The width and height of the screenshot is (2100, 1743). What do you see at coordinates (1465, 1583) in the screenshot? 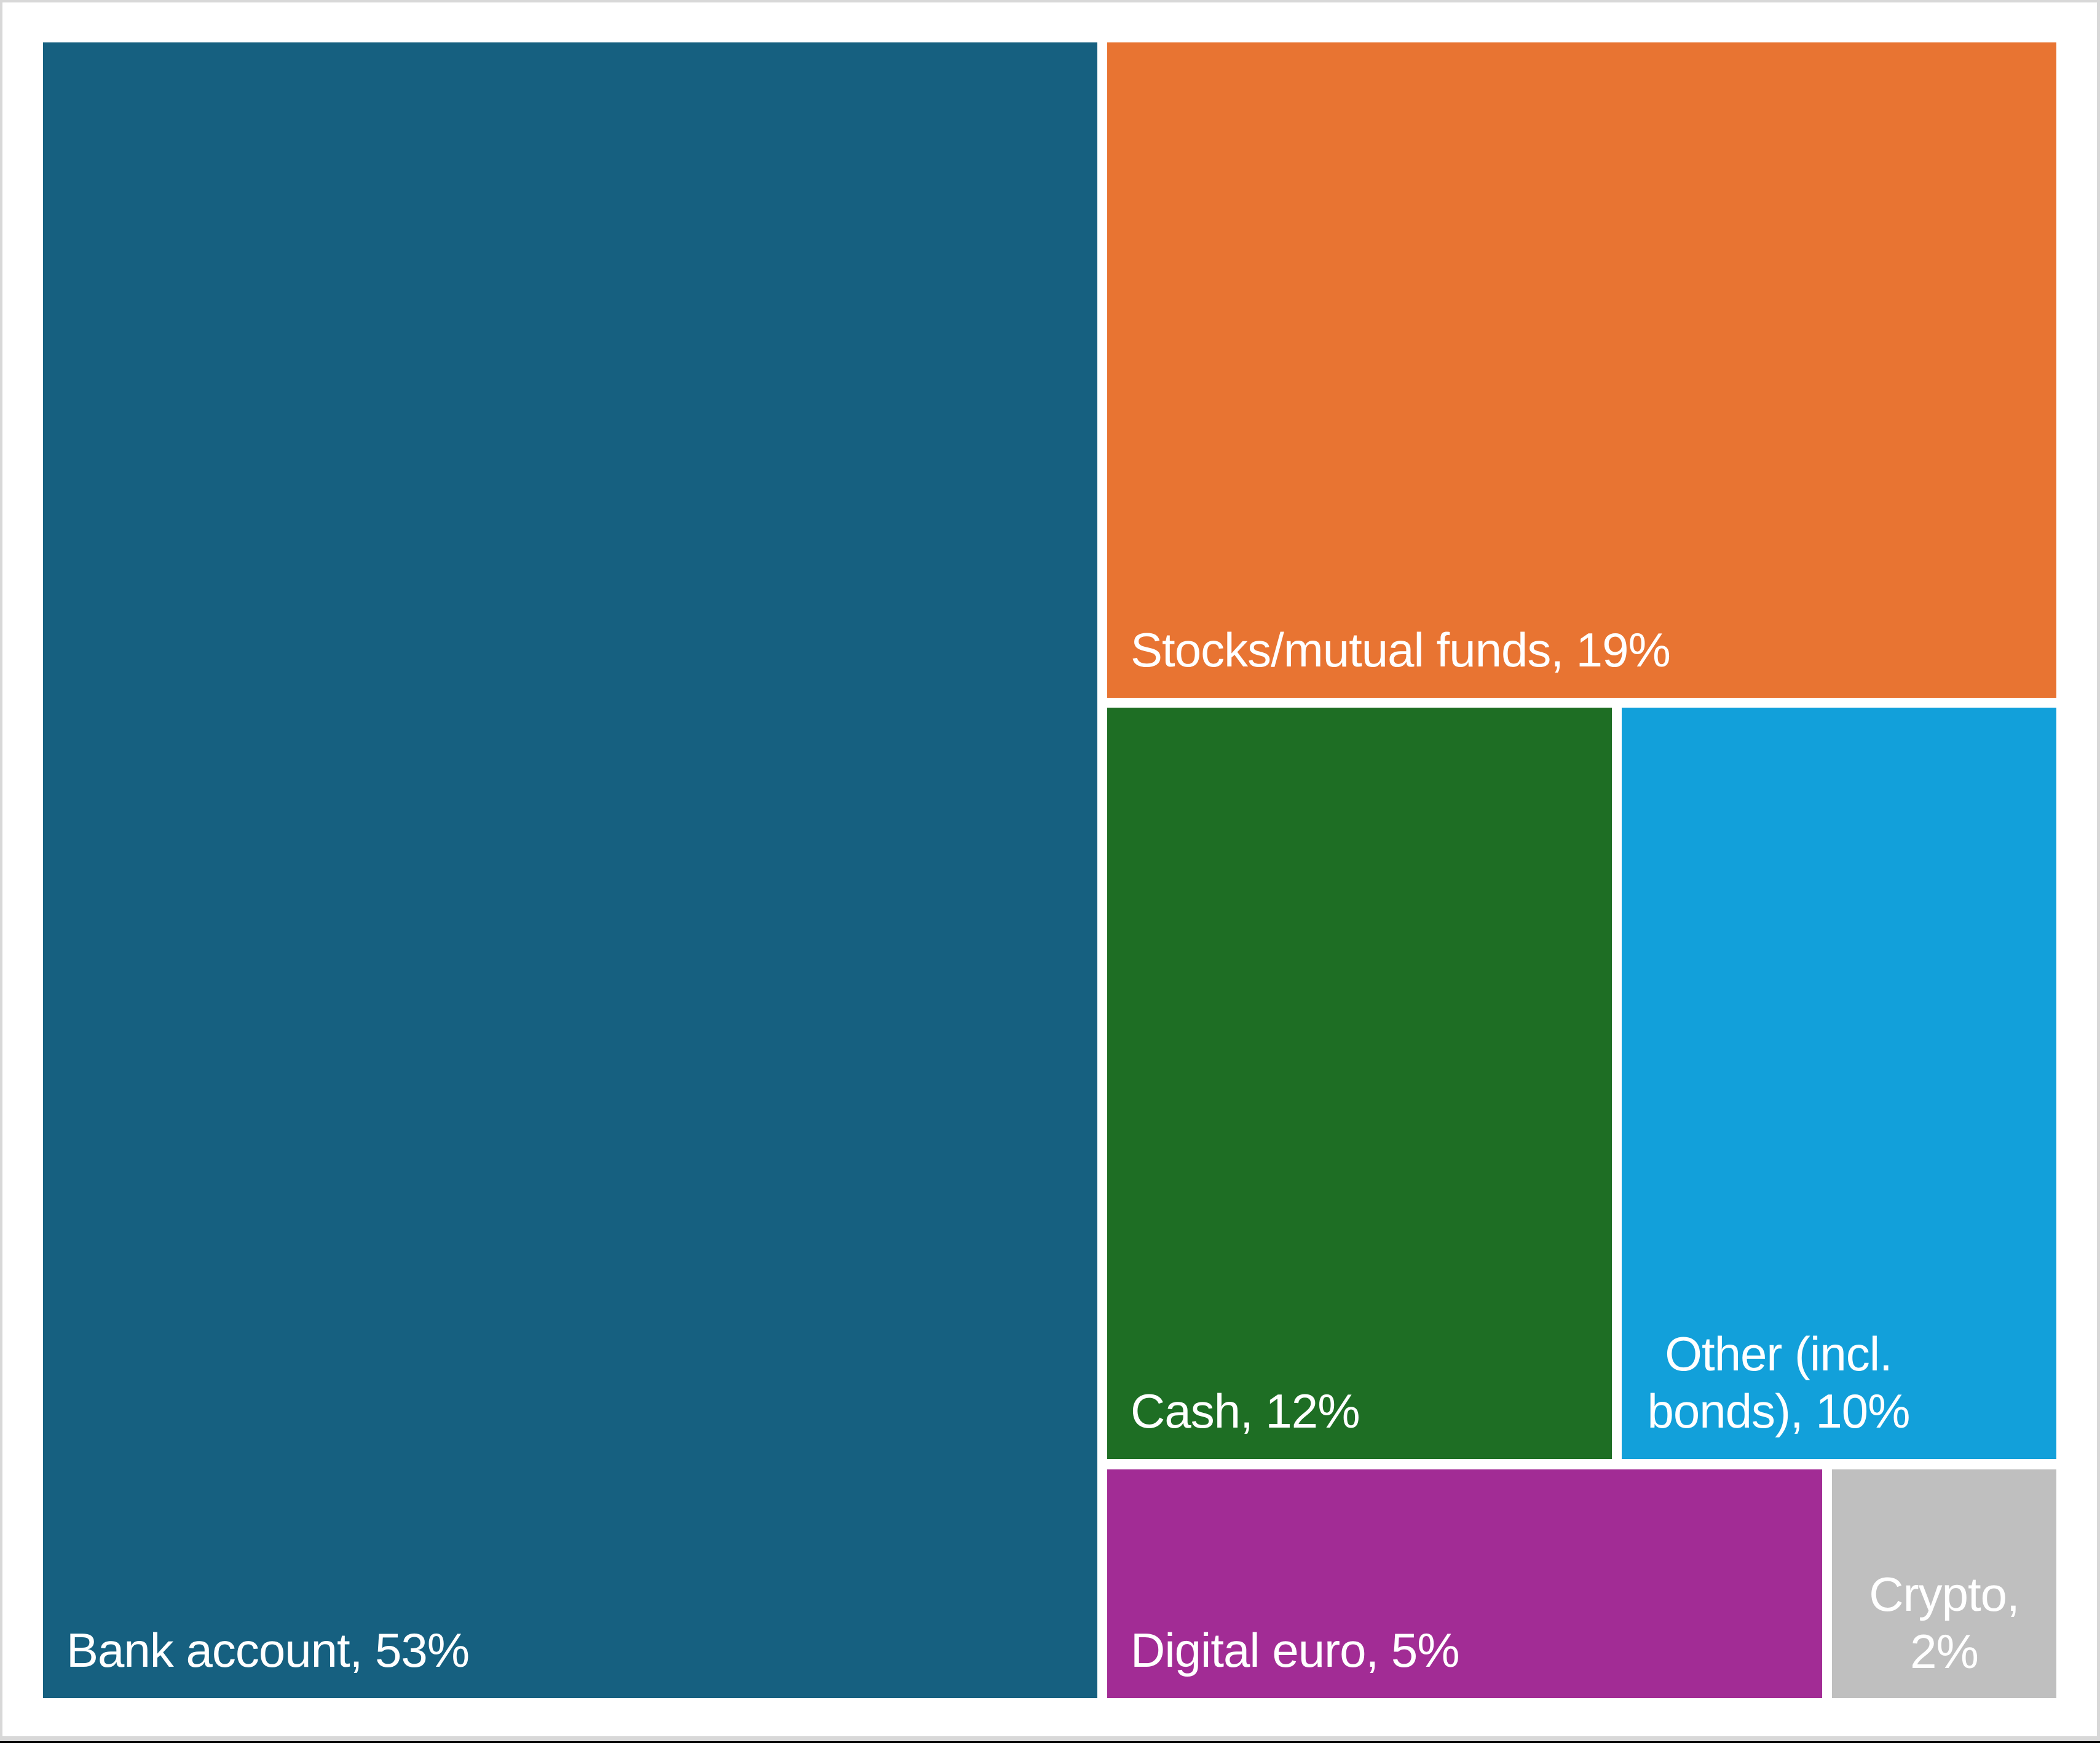
I see `treemap-tile-digital-euro: Digital euro, 5%` at bounding box center [1465, 1583].